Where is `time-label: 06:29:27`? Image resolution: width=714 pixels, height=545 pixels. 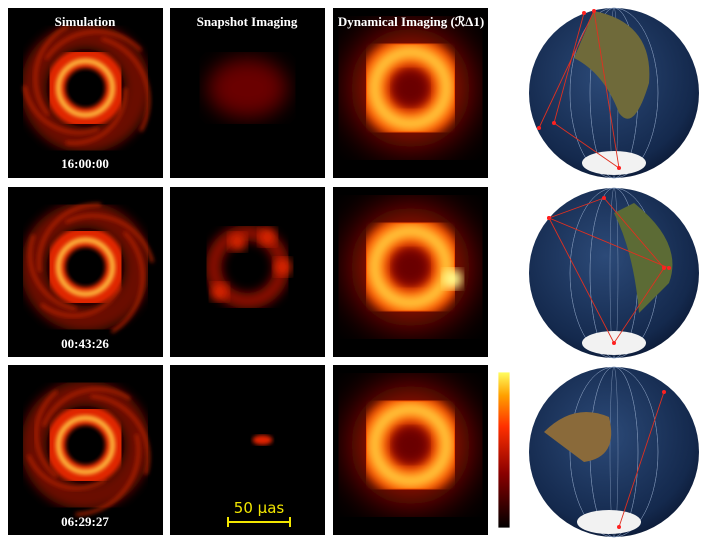
time-label: 06:29:27 is located at coordinates (85, 521).